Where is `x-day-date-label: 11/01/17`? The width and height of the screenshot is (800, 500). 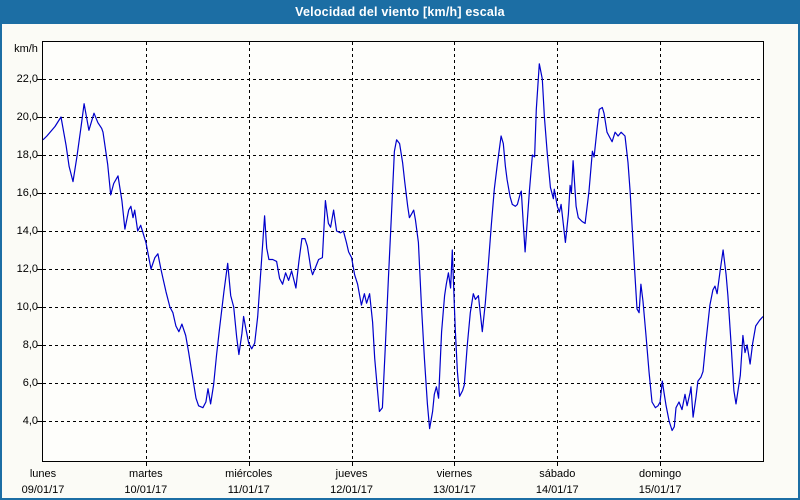 x-day-date-label: 11/01/17 is located at coordinates (248, 490).